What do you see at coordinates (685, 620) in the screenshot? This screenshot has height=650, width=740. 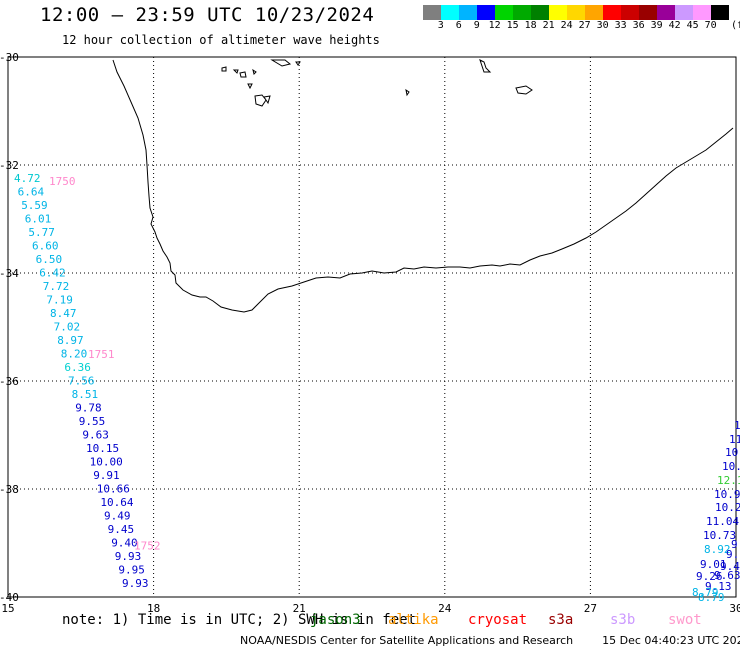 I see `legend-item-swot: swot` at bounding box center [685, 620].